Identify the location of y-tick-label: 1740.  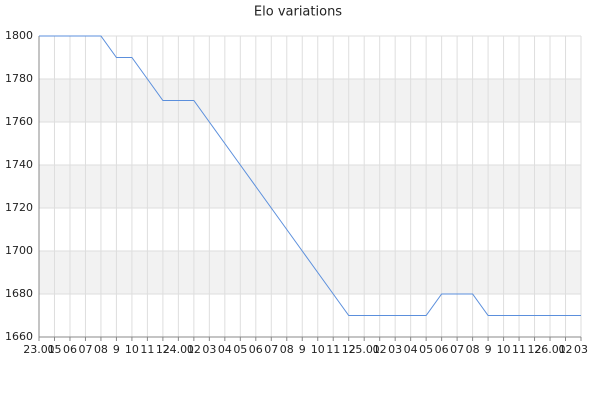
(19, 164).